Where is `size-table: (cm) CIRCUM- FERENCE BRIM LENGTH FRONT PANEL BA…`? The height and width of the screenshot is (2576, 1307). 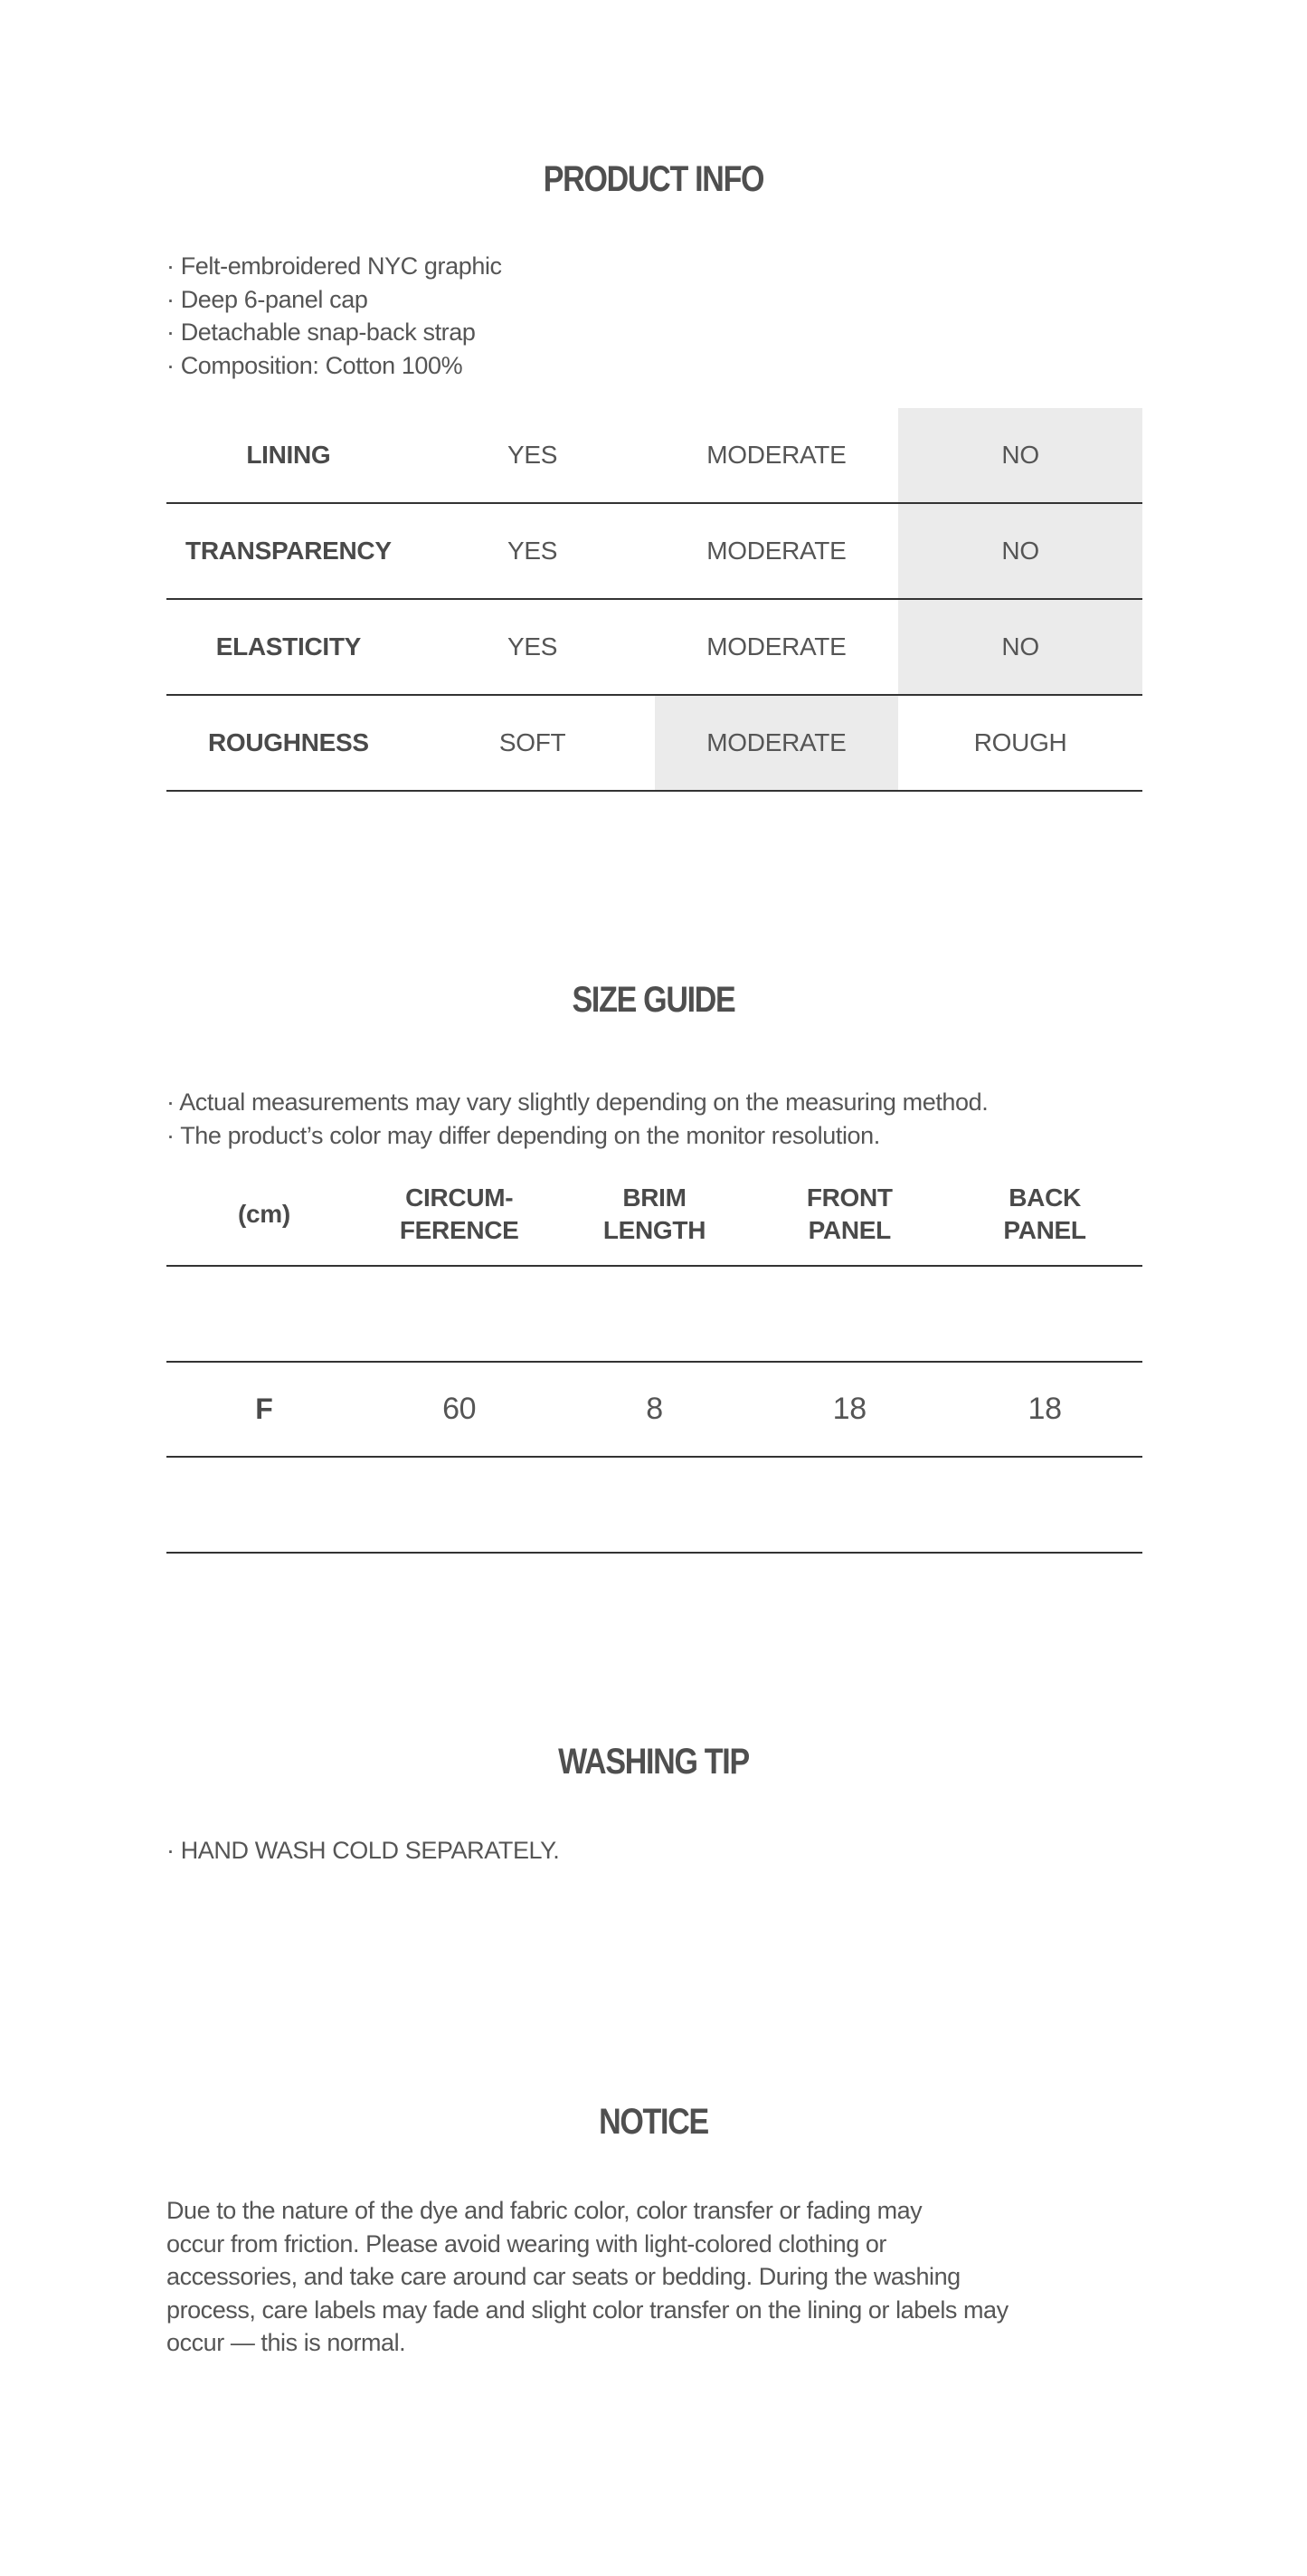
size-table: (cm) CIRCUM- FERENCE BRIM LENGTH FRONT PANEL BA… is located at coordinates (654, 1364).